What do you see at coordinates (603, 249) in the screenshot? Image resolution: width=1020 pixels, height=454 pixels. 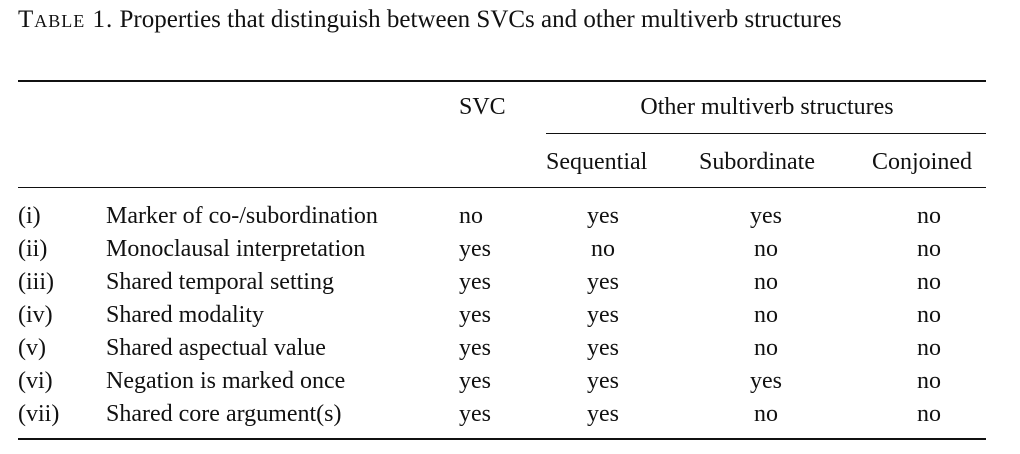 I see `sequential-value: no` at bounding box center [603, 249].